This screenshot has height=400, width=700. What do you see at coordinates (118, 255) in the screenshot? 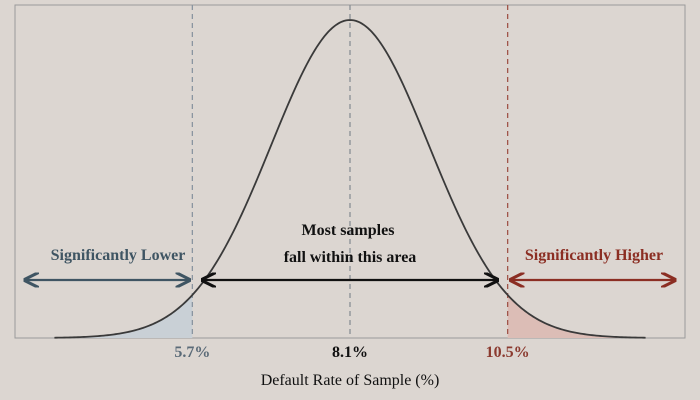
I see `lower-region-label: Significantly Lower` at bounding box center [118, 255].